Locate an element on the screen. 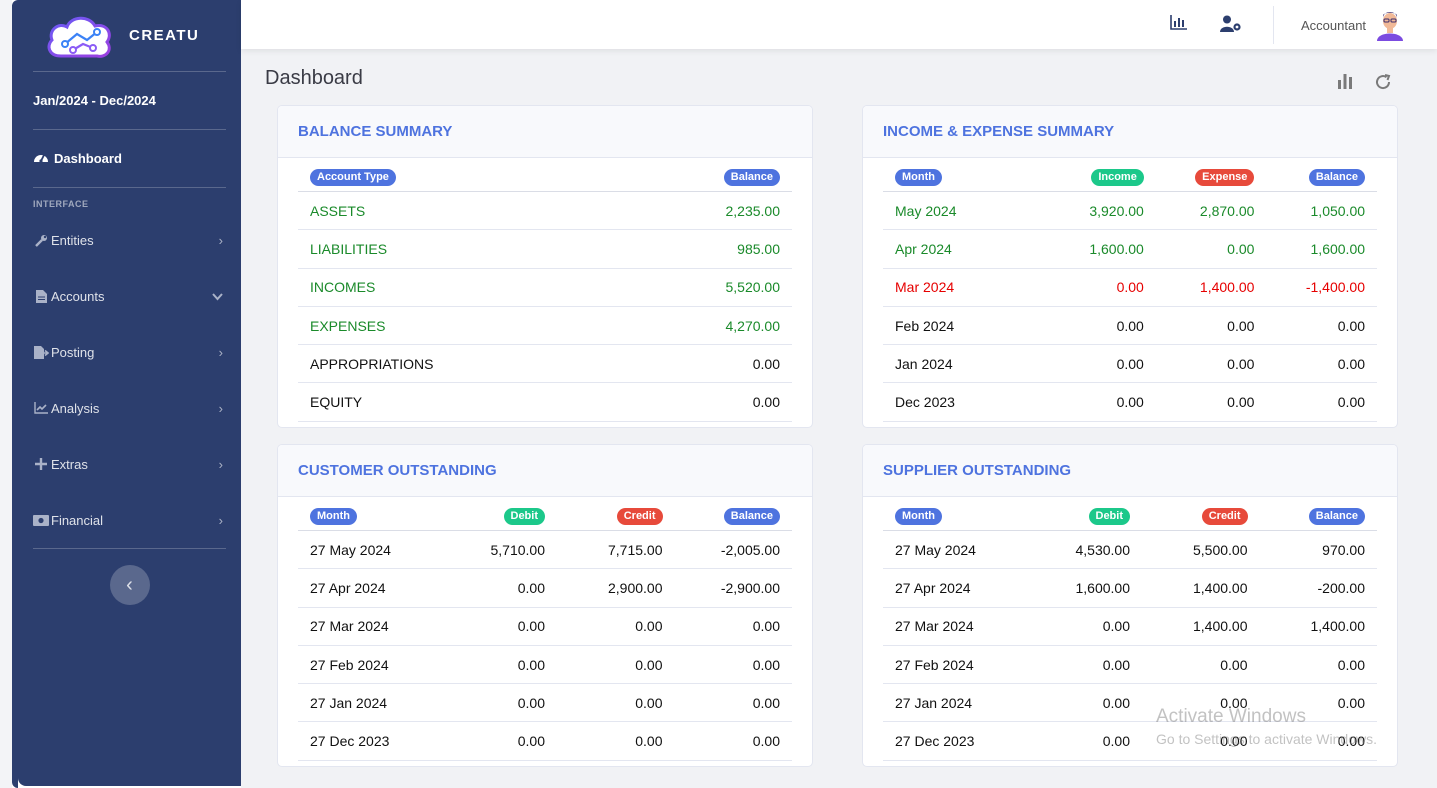 Image resolution: width=1437 pixels, height=788 pixels. sidebar-divider is located at coordinates (129, 187).